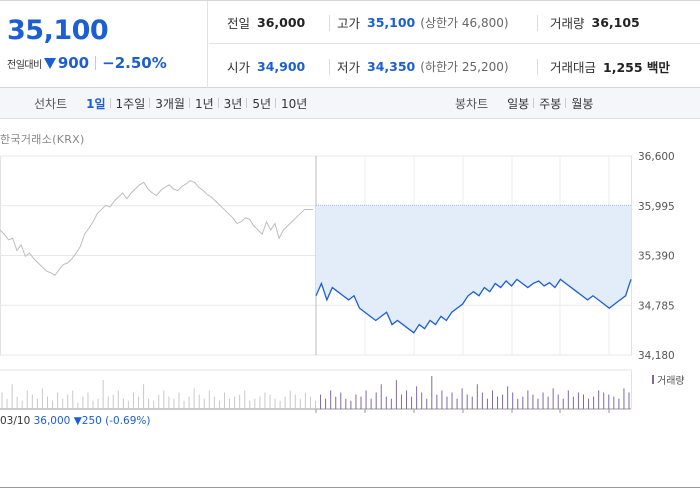  I want to click on stat-open: 시가 34,900, so click(266, 66).